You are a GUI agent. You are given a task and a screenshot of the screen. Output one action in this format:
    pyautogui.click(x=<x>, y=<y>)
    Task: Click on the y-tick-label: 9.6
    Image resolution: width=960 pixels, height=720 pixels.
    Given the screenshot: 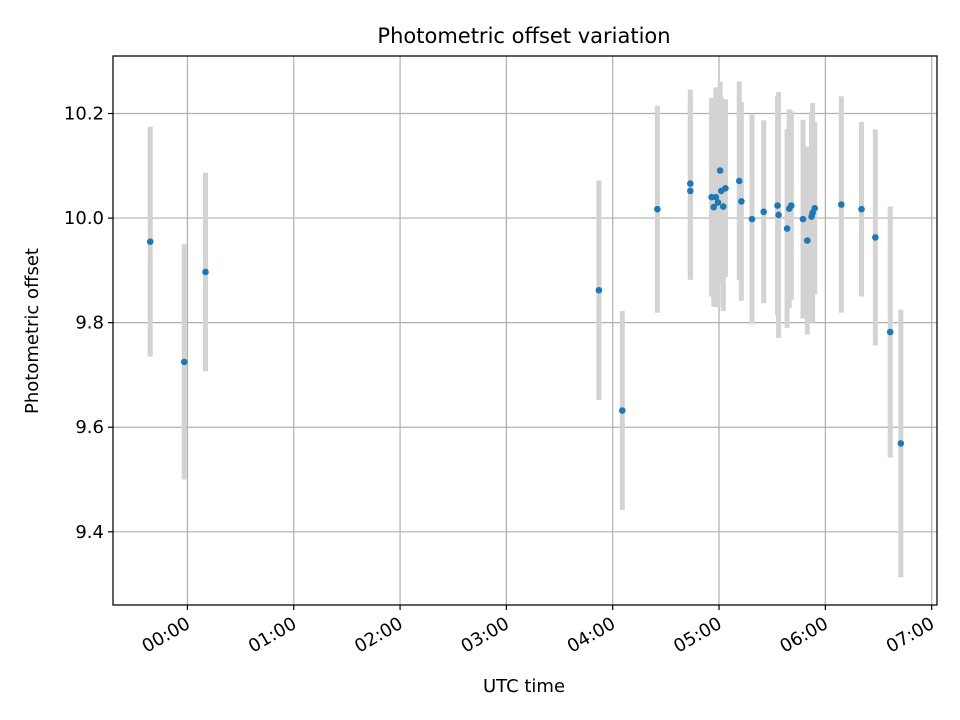 What is the action you would take?
    pyautogui.click(x=89, y=427)
    